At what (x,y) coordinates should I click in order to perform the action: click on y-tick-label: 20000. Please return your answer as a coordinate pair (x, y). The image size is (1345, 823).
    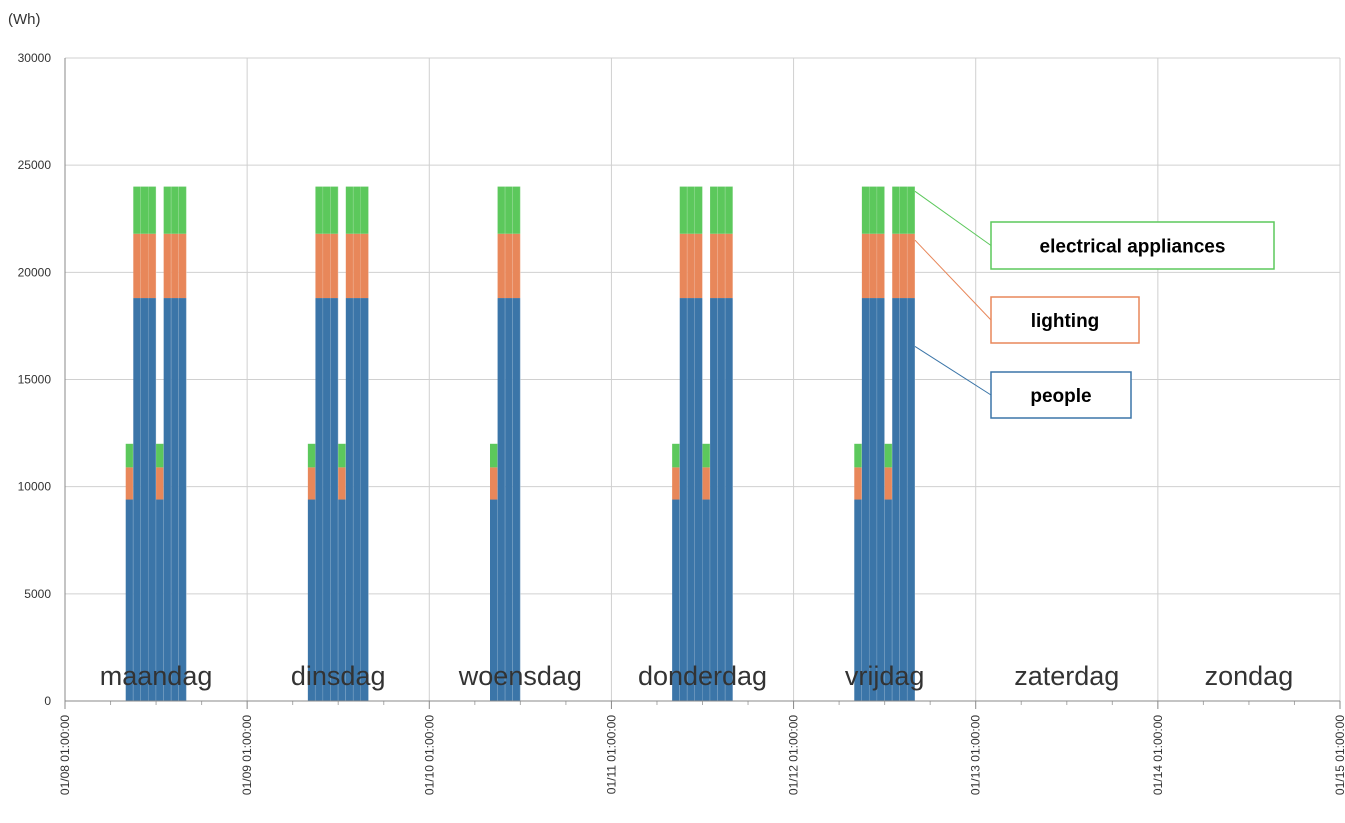
    Looking at the image, I should click on (35, 272).